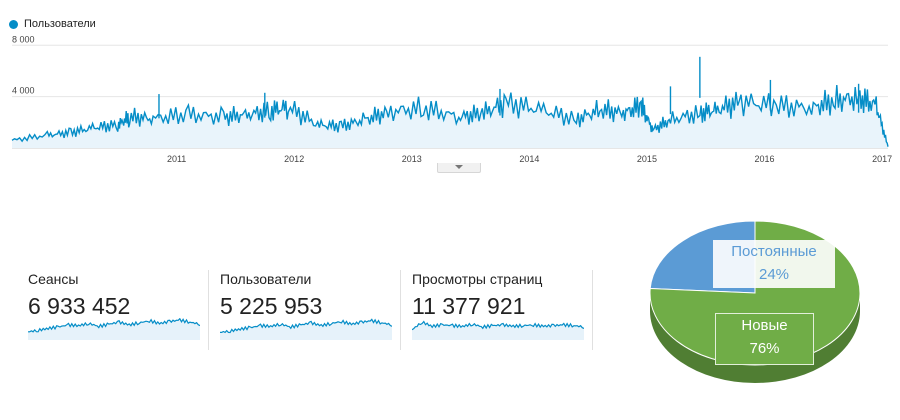 The height and width of the screenshot is (420, 900). I want to click on series-line, so click(450, 116).